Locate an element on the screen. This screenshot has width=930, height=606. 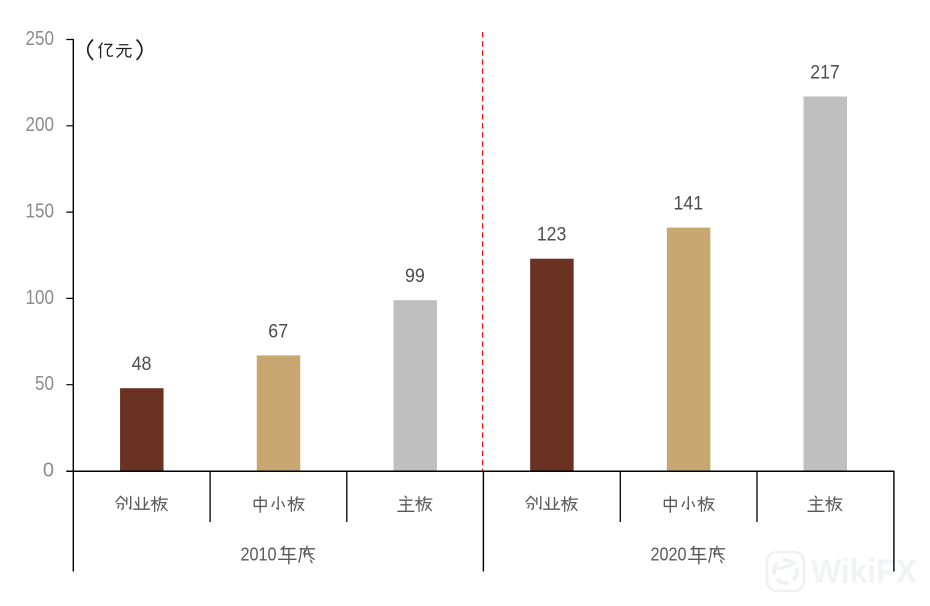
svg-text: 2020 is located at coordinates (669, 554).